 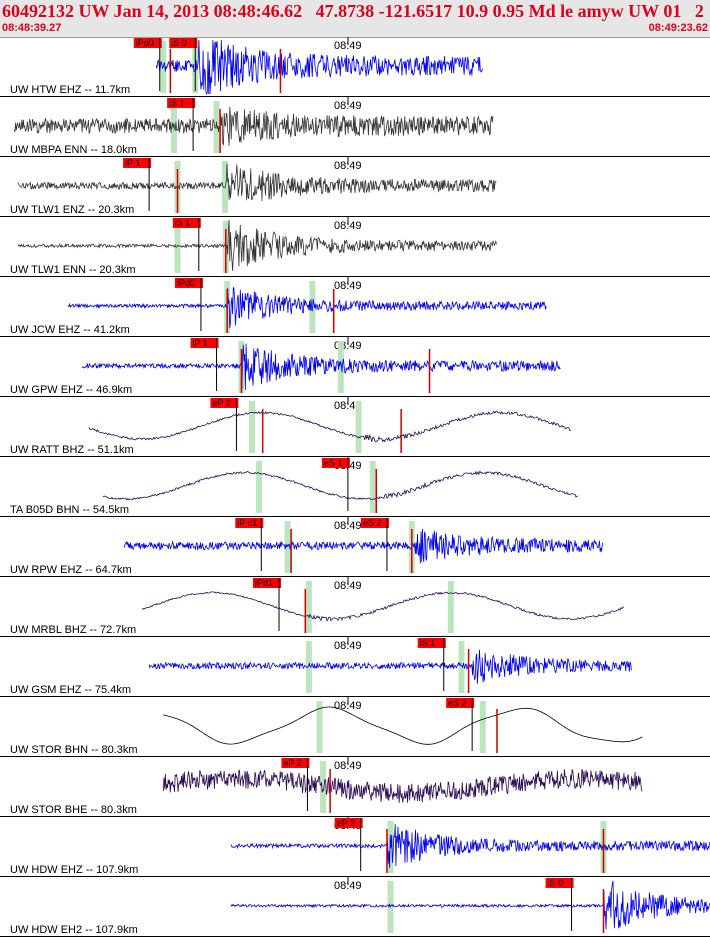 What do you see at coordinates (71, 570) in the screenshot?
I see `station-label: UW RPW EHZ -- 64.7km` at bounding box center [71, 570].